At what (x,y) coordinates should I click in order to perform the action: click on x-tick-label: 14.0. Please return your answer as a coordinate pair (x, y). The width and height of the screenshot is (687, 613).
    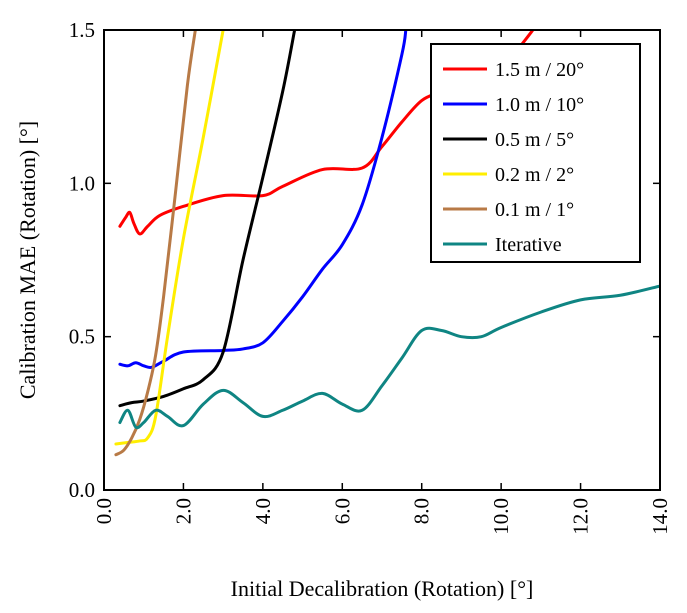
    Looking at the image, I should click on (660, 516).